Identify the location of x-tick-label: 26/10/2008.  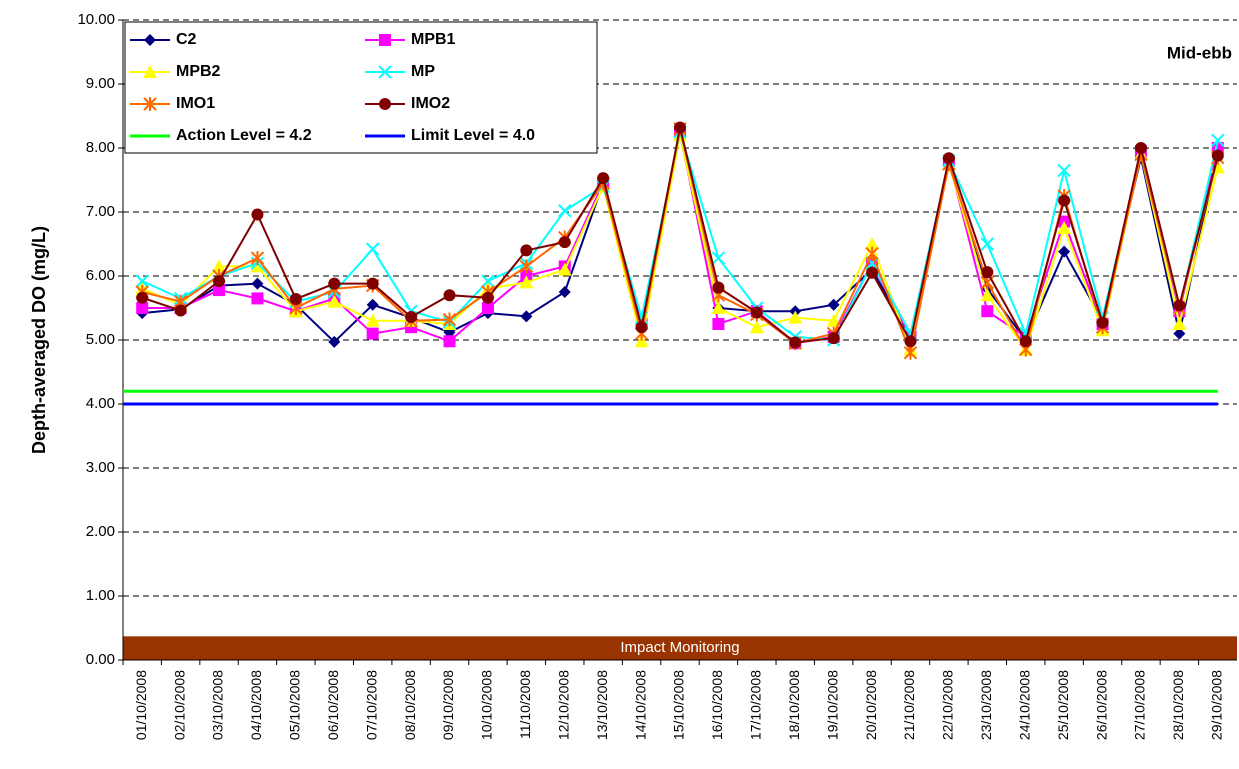
(1101, 705).